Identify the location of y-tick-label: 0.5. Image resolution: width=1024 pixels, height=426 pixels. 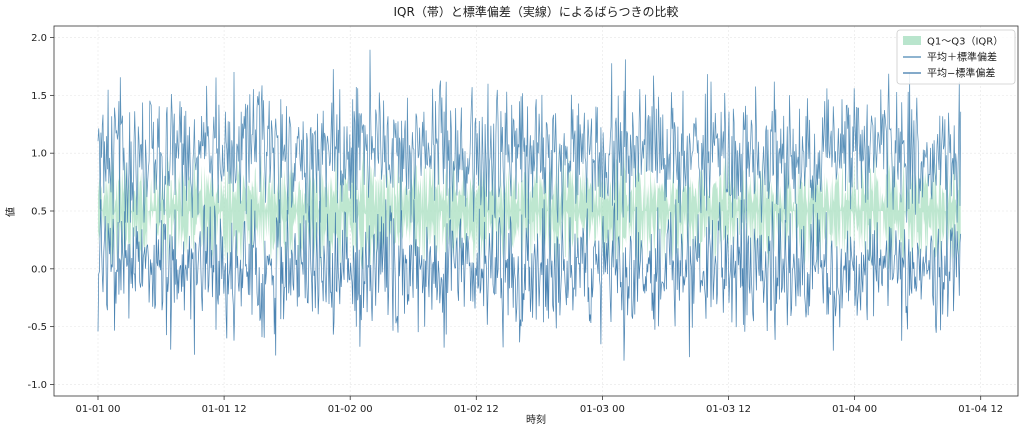
(39, 212).